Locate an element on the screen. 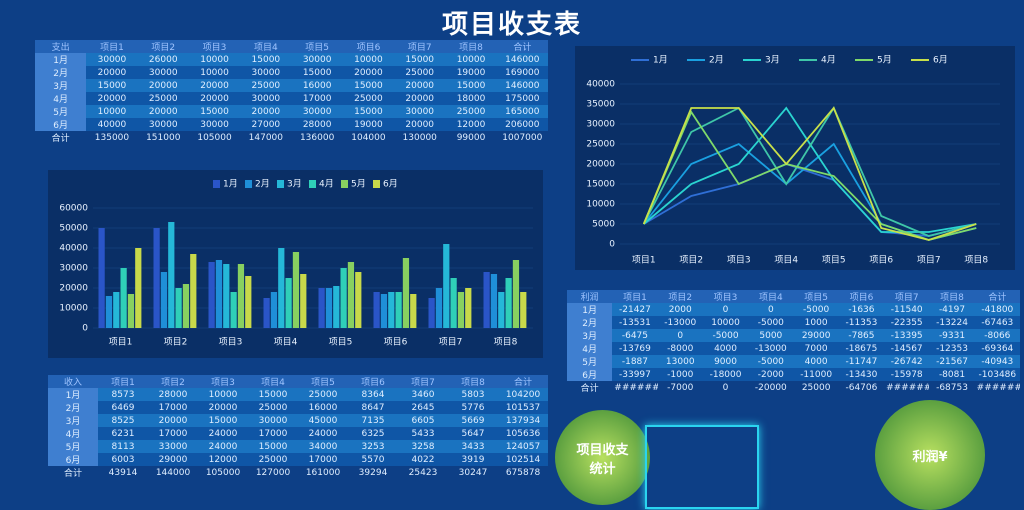 The width and height of the screenshot is (1024, 510). table-cell: -68753 is located at coordinates (952, 387).